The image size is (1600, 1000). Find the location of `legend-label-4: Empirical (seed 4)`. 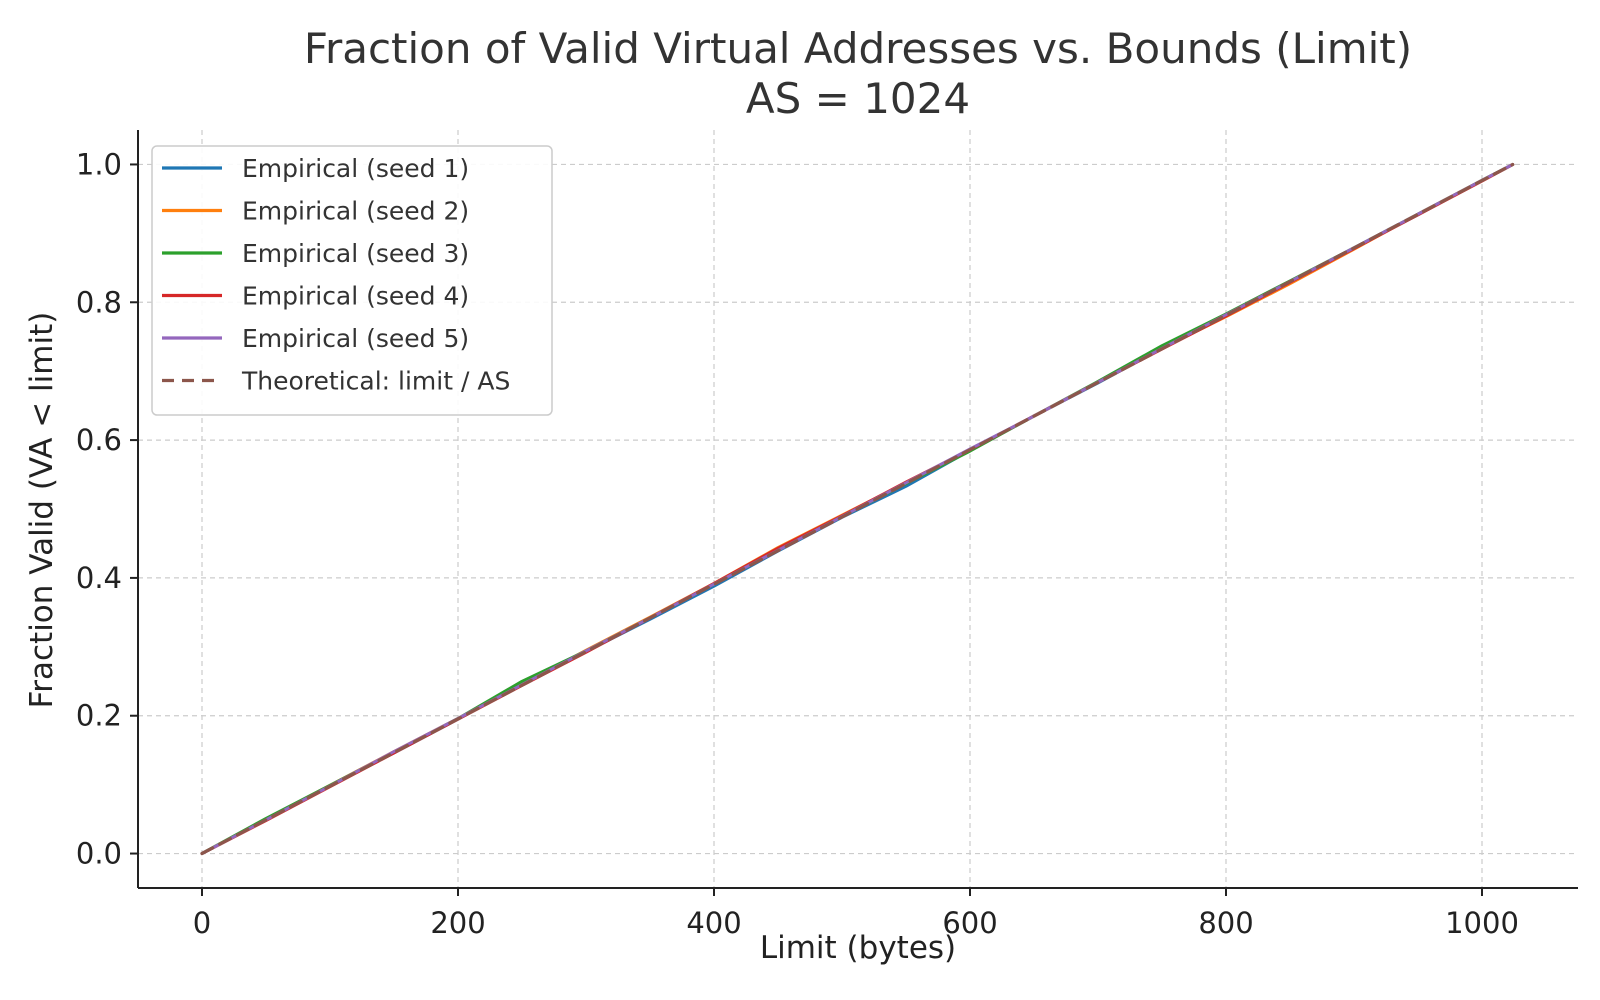

legend-label-4: Empirical (seed 4) is located at coordinates (355, 296).